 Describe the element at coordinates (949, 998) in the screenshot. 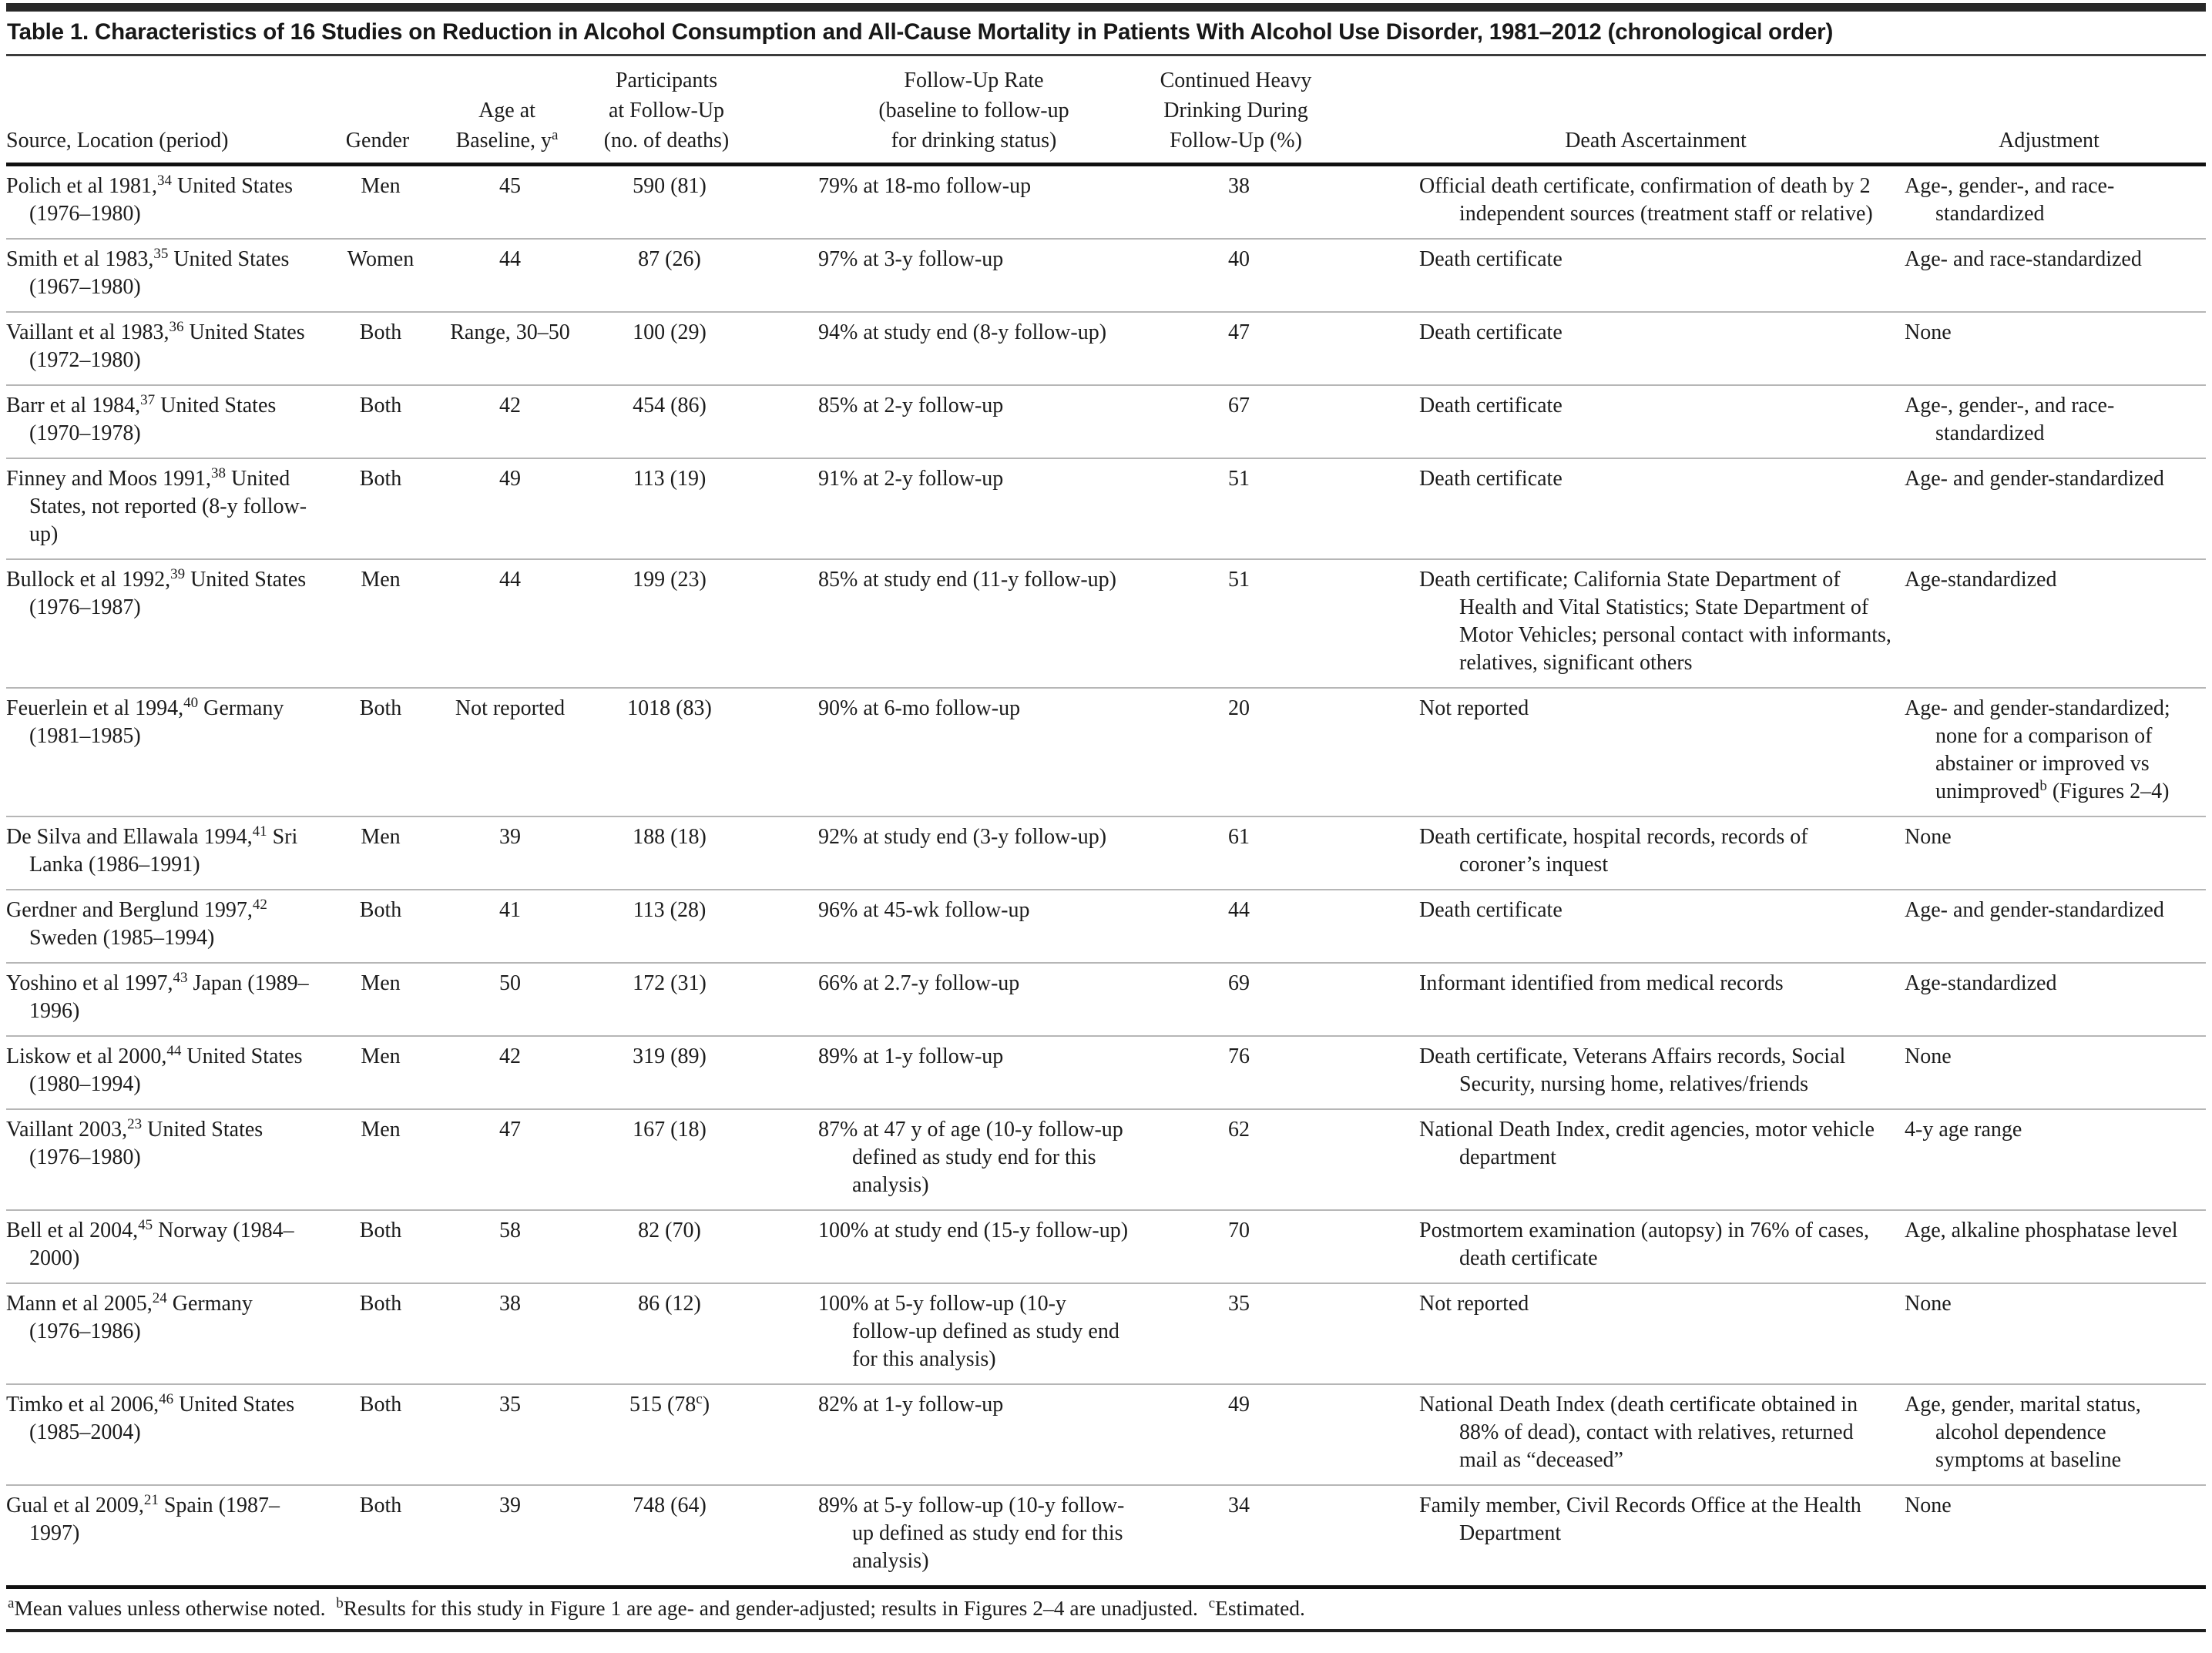

I see `cell-followup-rate: 66% at 2.7-y follow-up` at that location.